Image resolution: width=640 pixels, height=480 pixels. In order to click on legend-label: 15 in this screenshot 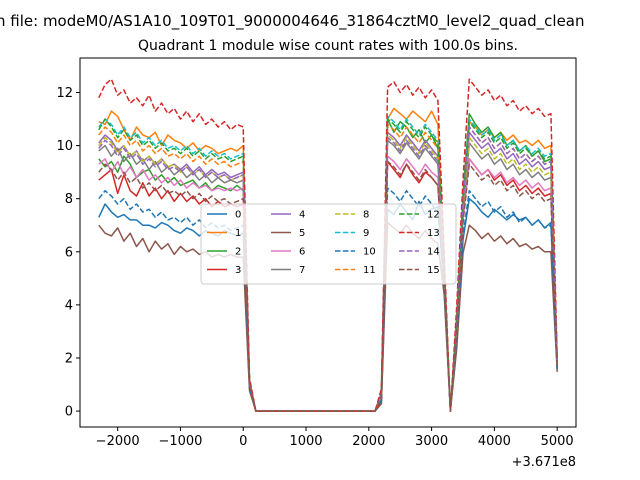, I will do `click(433, 270)`.